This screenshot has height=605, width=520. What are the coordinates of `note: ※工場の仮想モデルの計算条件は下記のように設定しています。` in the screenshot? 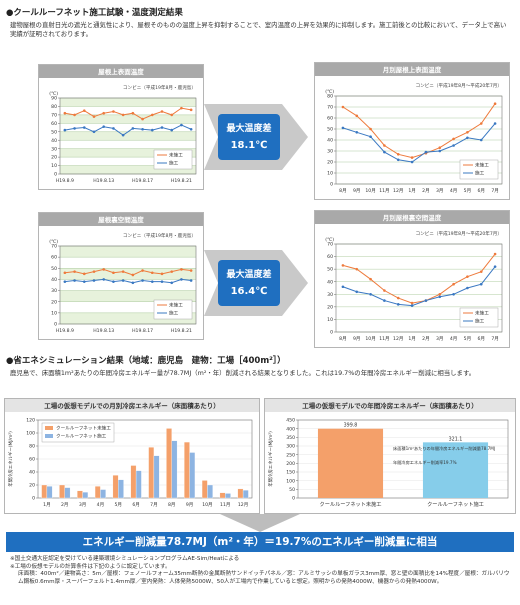 It's located at (90, 566).